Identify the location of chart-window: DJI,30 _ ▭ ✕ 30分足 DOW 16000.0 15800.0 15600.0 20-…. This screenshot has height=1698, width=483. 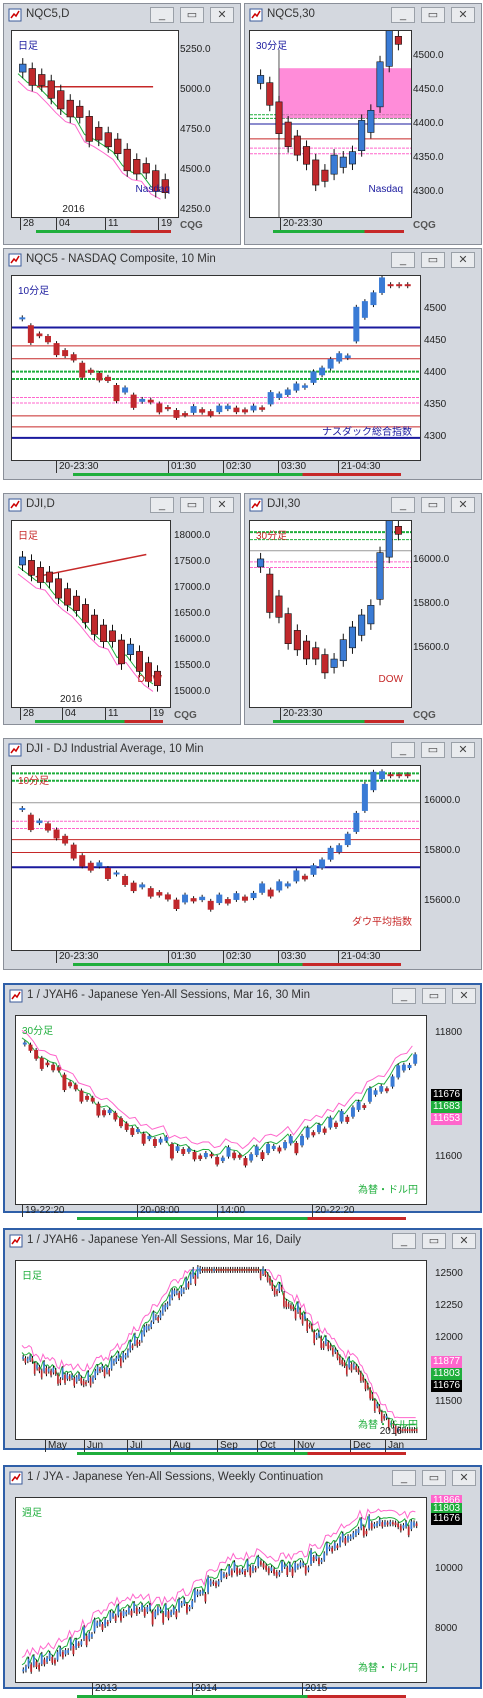
(363, 609).